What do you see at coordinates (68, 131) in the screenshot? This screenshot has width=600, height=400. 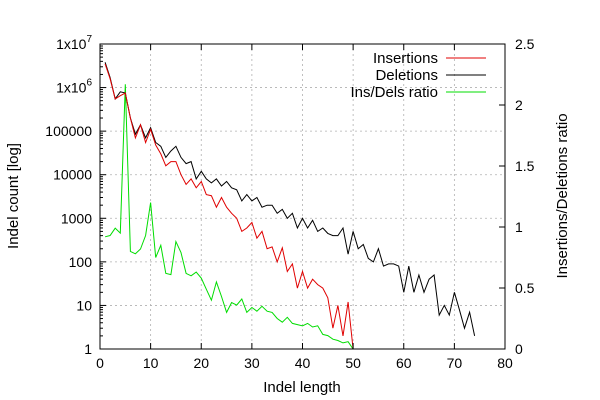 I see `y-left-tick-label: 100000` at bounding box center [68, 131].